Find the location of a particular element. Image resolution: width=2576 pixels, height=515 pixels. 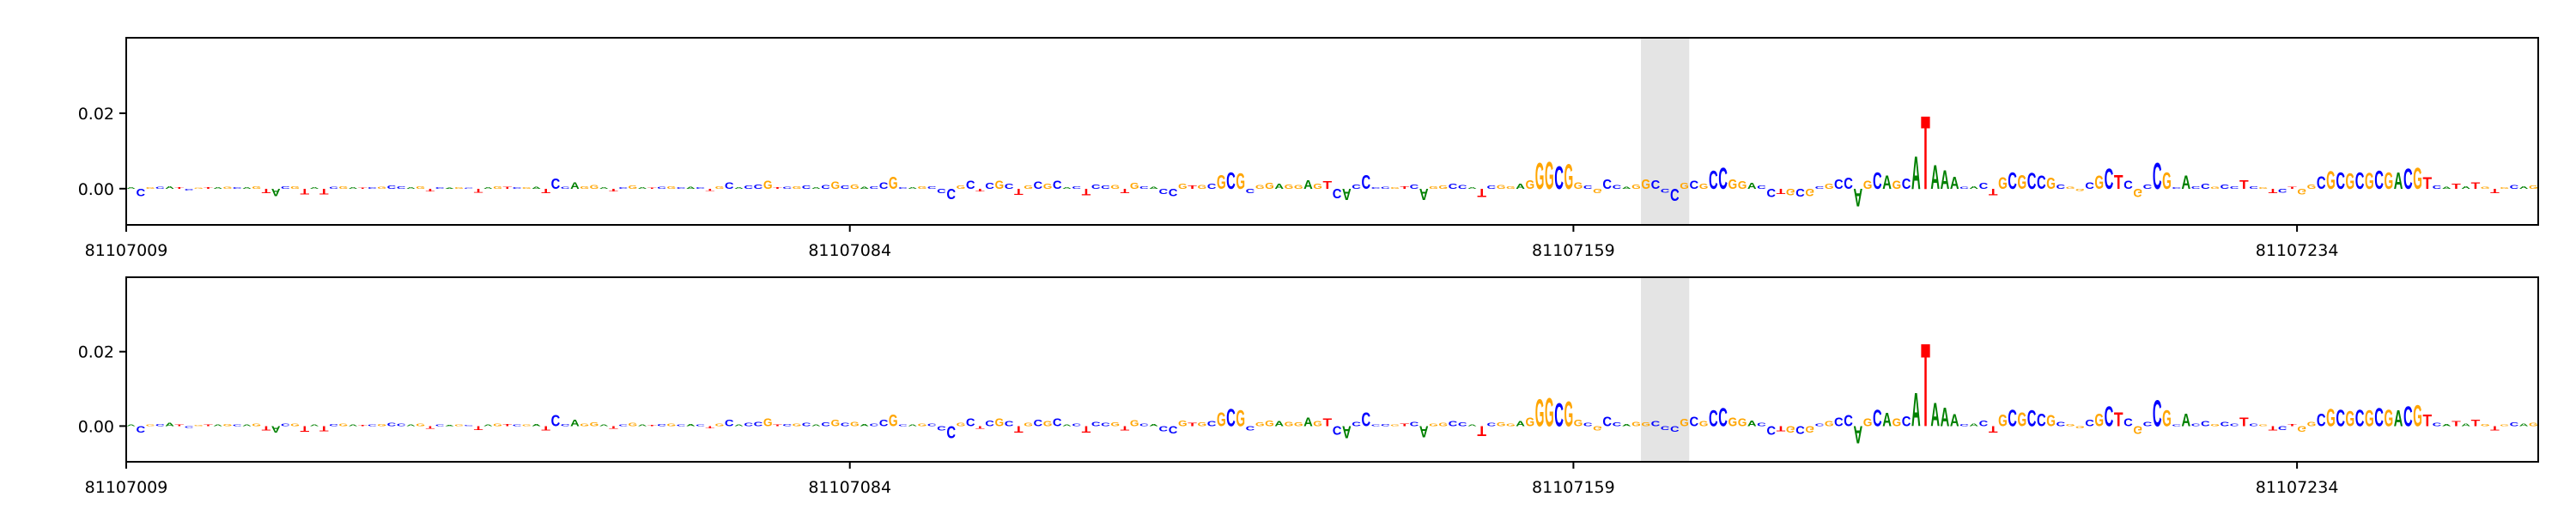

x-tick-label: 81107084 is located at coordinates (850, 487).